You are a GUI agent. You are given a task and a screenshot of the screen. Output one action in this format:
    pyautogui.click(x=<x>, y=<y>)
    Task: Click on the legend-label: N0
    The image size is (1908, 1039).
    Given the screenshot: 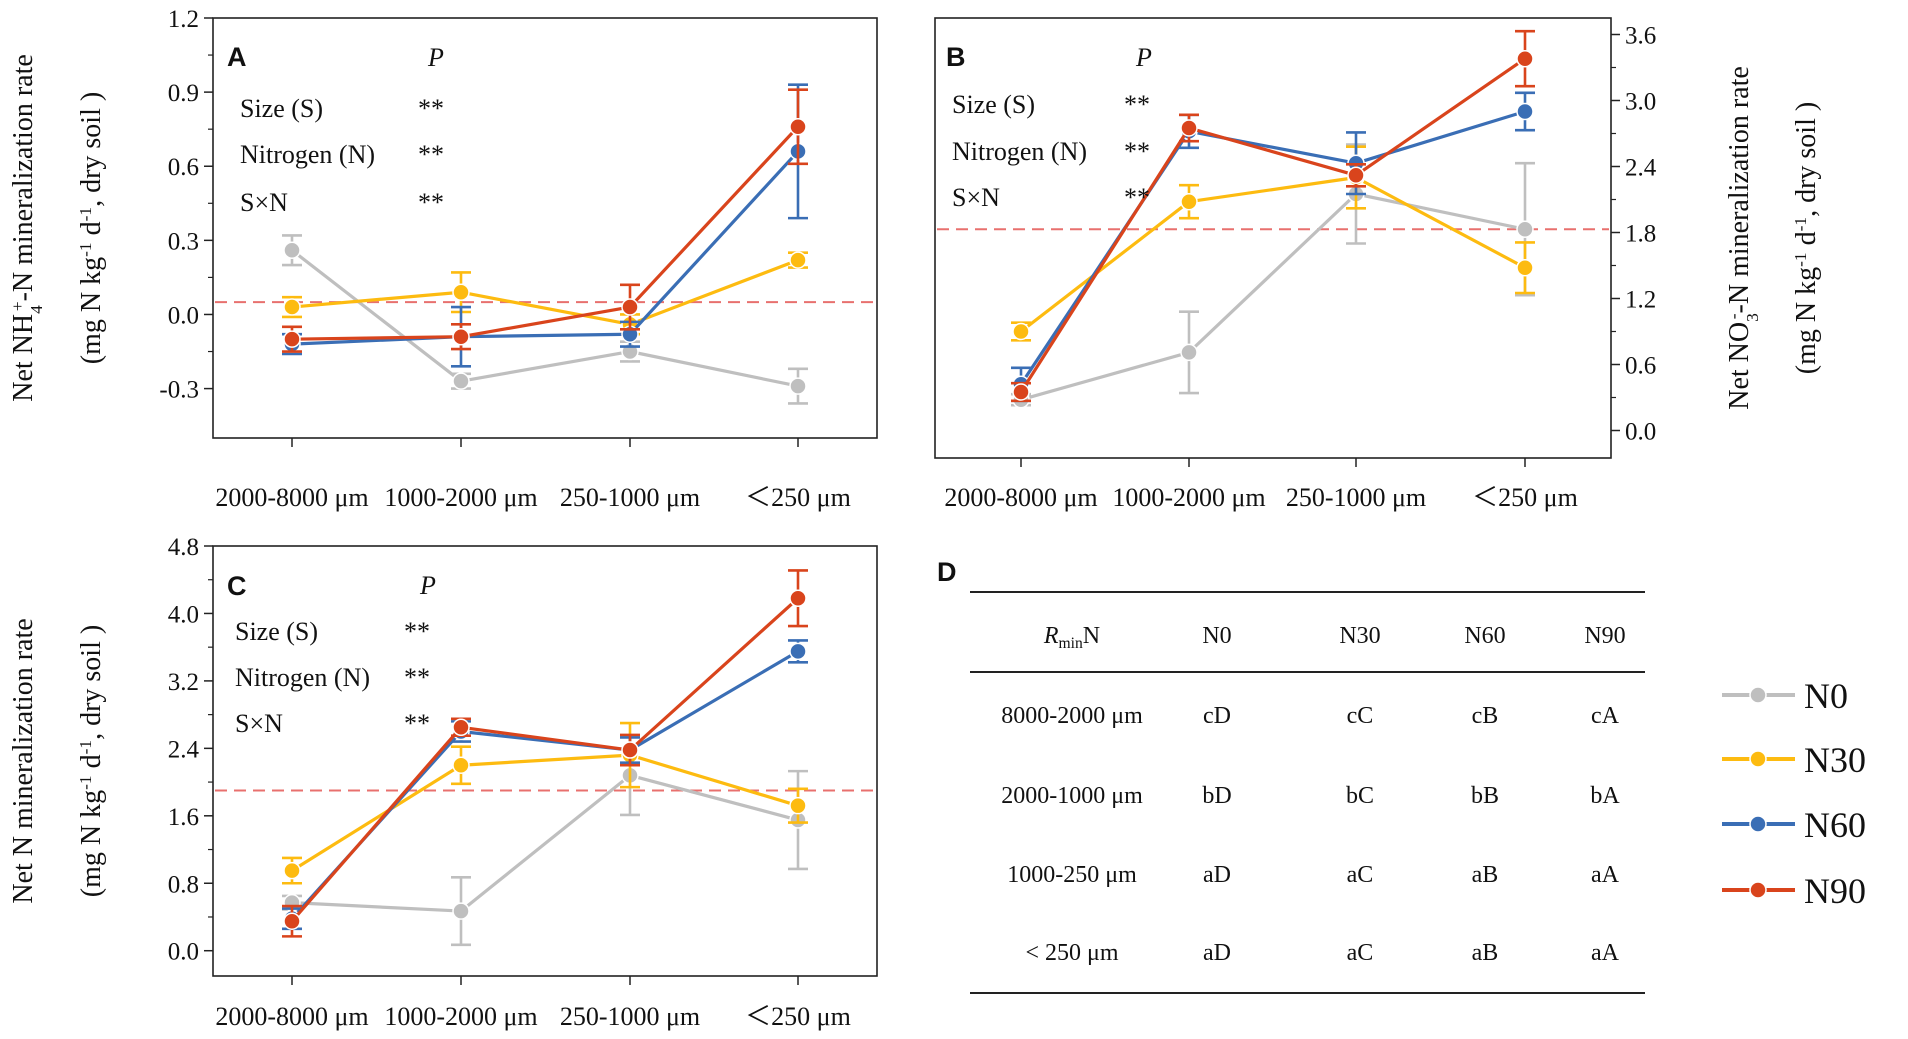 What is the action you would take?
    pyautogui.click(x=1826, y=696)
    